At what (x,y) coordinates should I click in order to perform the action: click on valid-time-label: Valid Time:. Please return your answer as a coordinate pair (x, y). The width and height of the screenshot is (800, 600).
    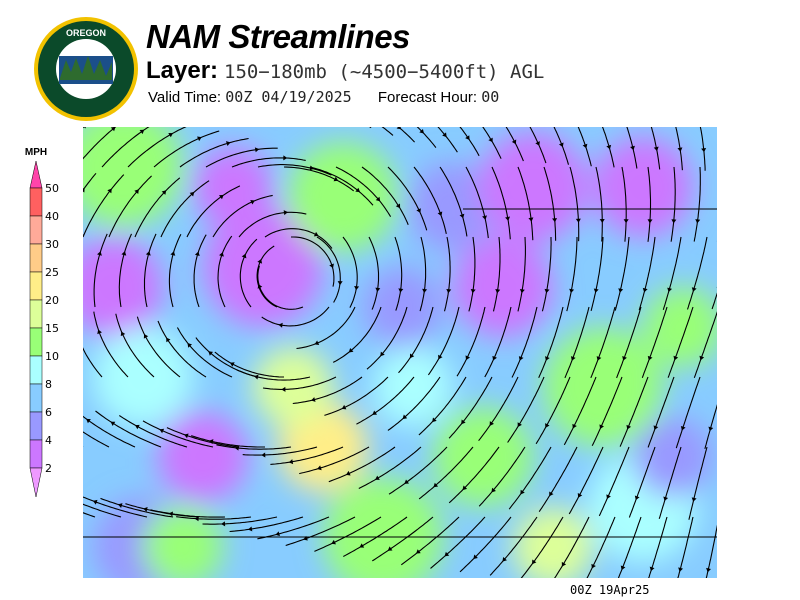
    Looking at the image, I should click on (185, 97).